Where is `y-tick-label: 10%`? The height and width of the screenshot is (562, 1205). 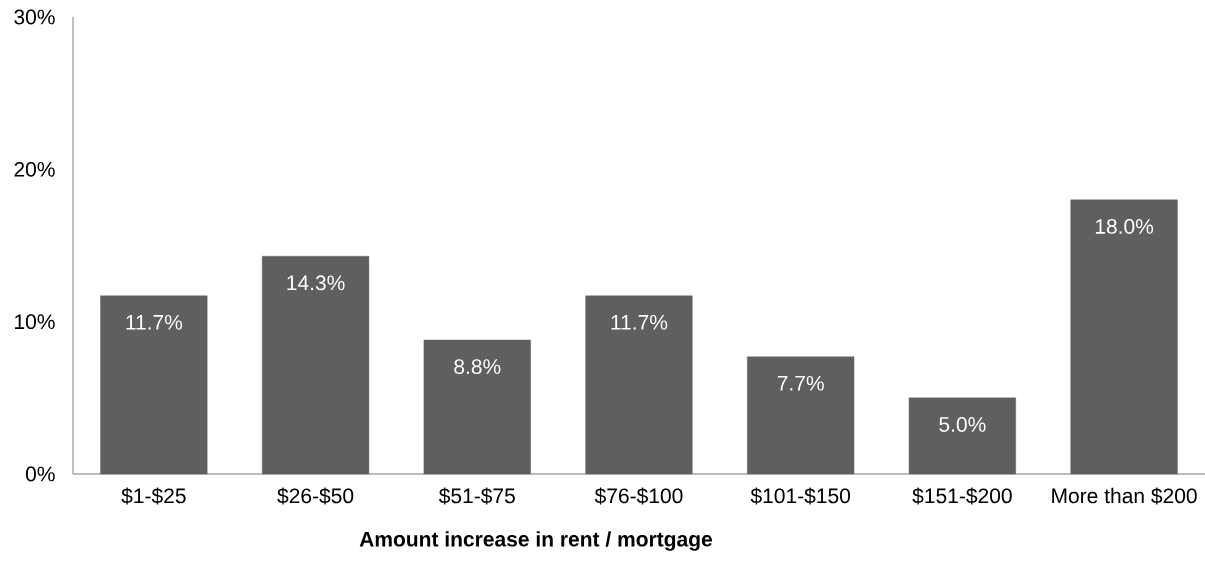
y-tick-label: 10% is located at coordinates (35, 322).